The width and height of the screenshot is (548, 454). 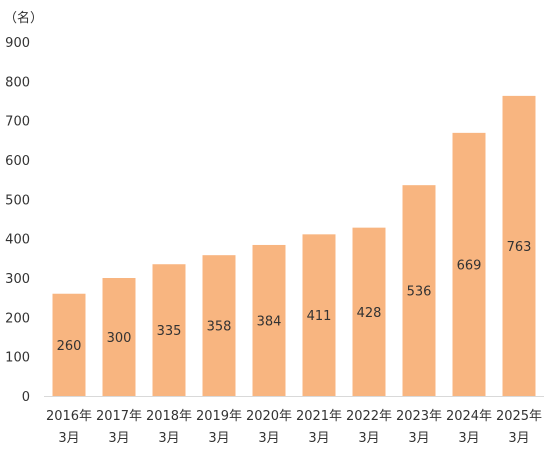 I want to click on data-label: 763, so click(x=519, y=247).